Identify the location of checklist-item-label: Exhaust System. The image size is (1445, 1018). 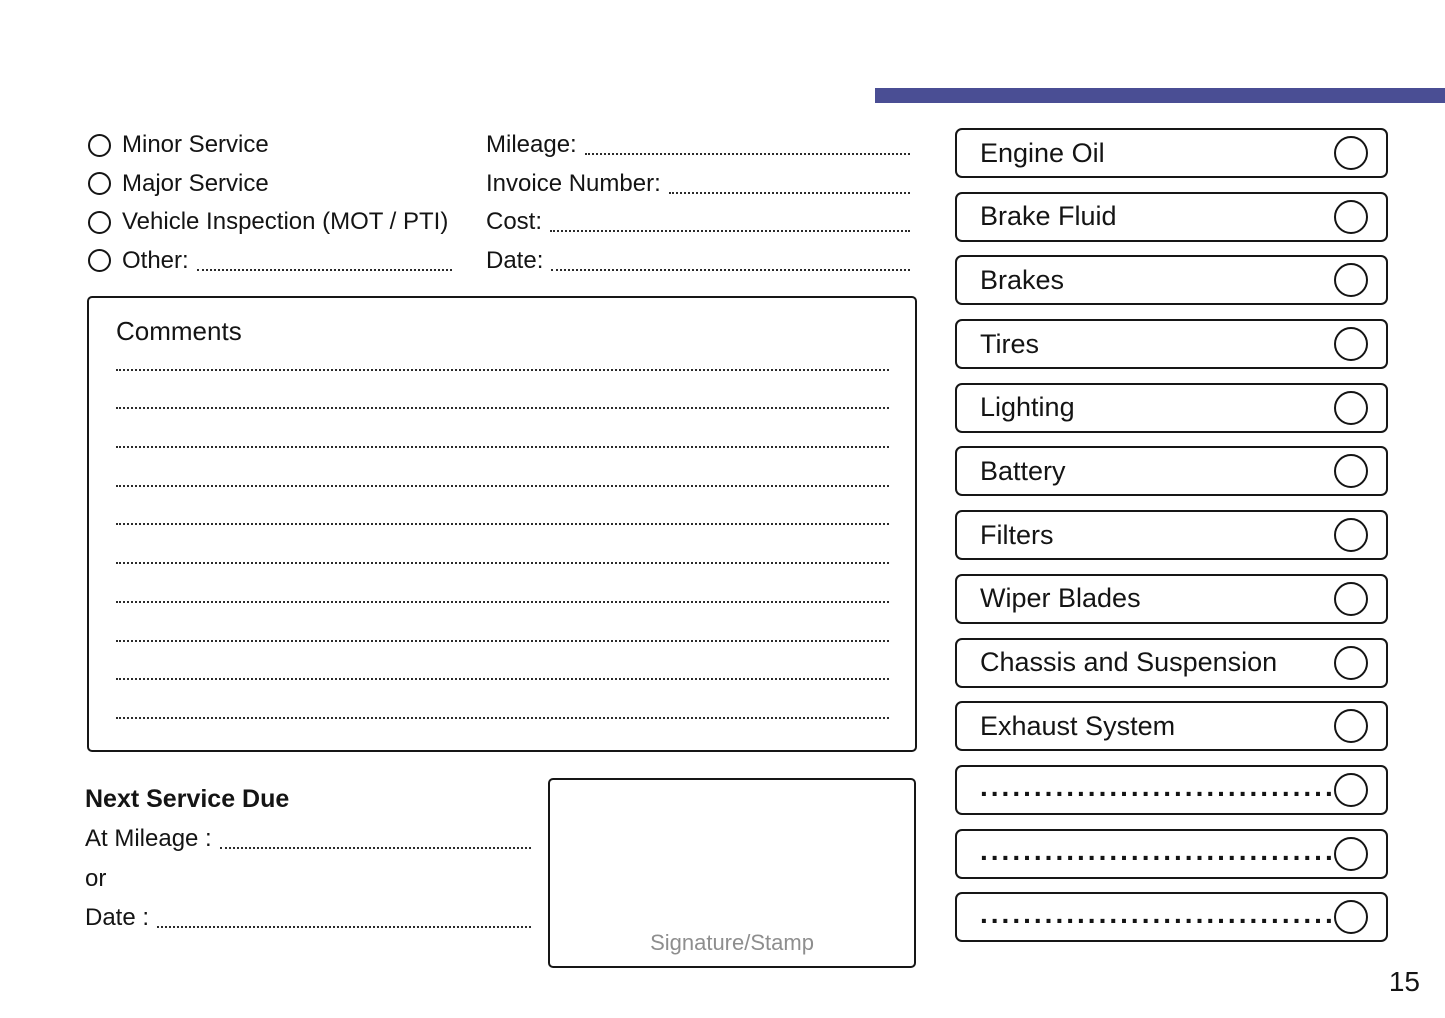
(1078, 725).